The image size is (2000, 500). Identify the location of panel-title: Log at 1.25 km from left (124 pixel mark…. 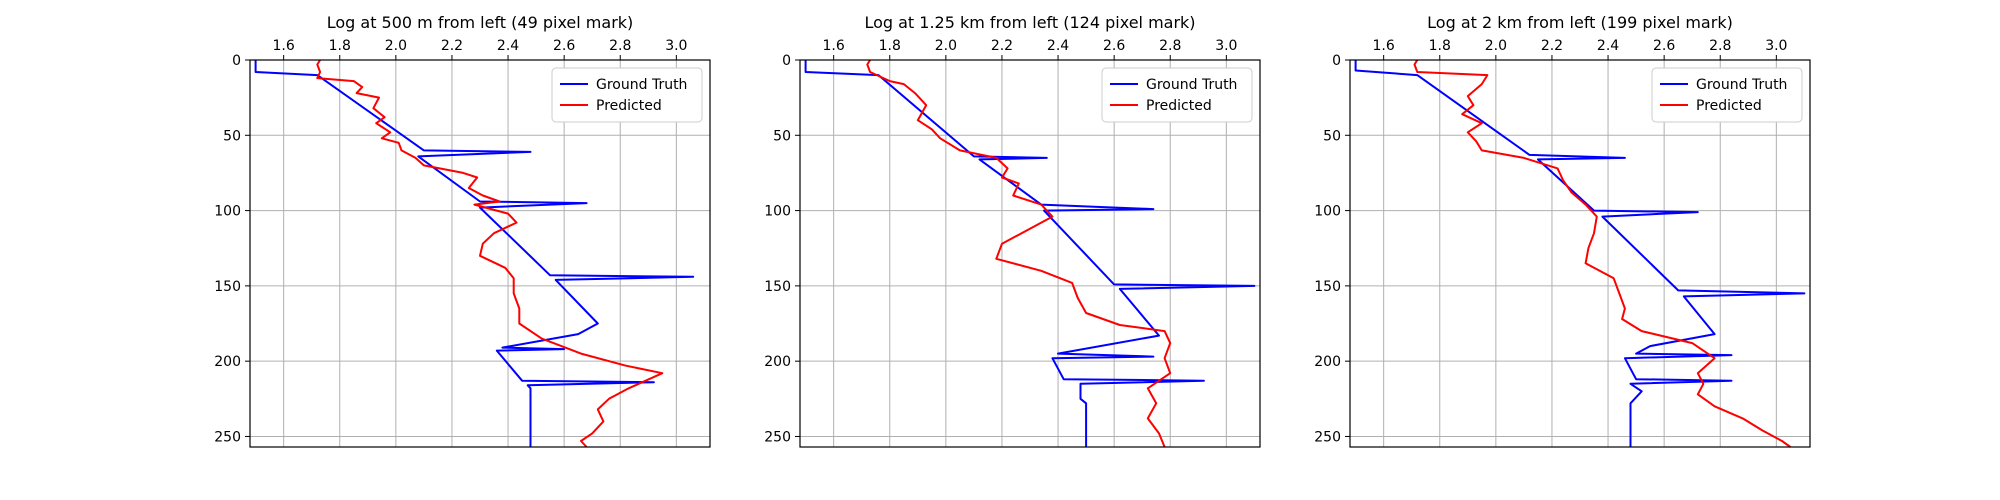
(1029, 22).